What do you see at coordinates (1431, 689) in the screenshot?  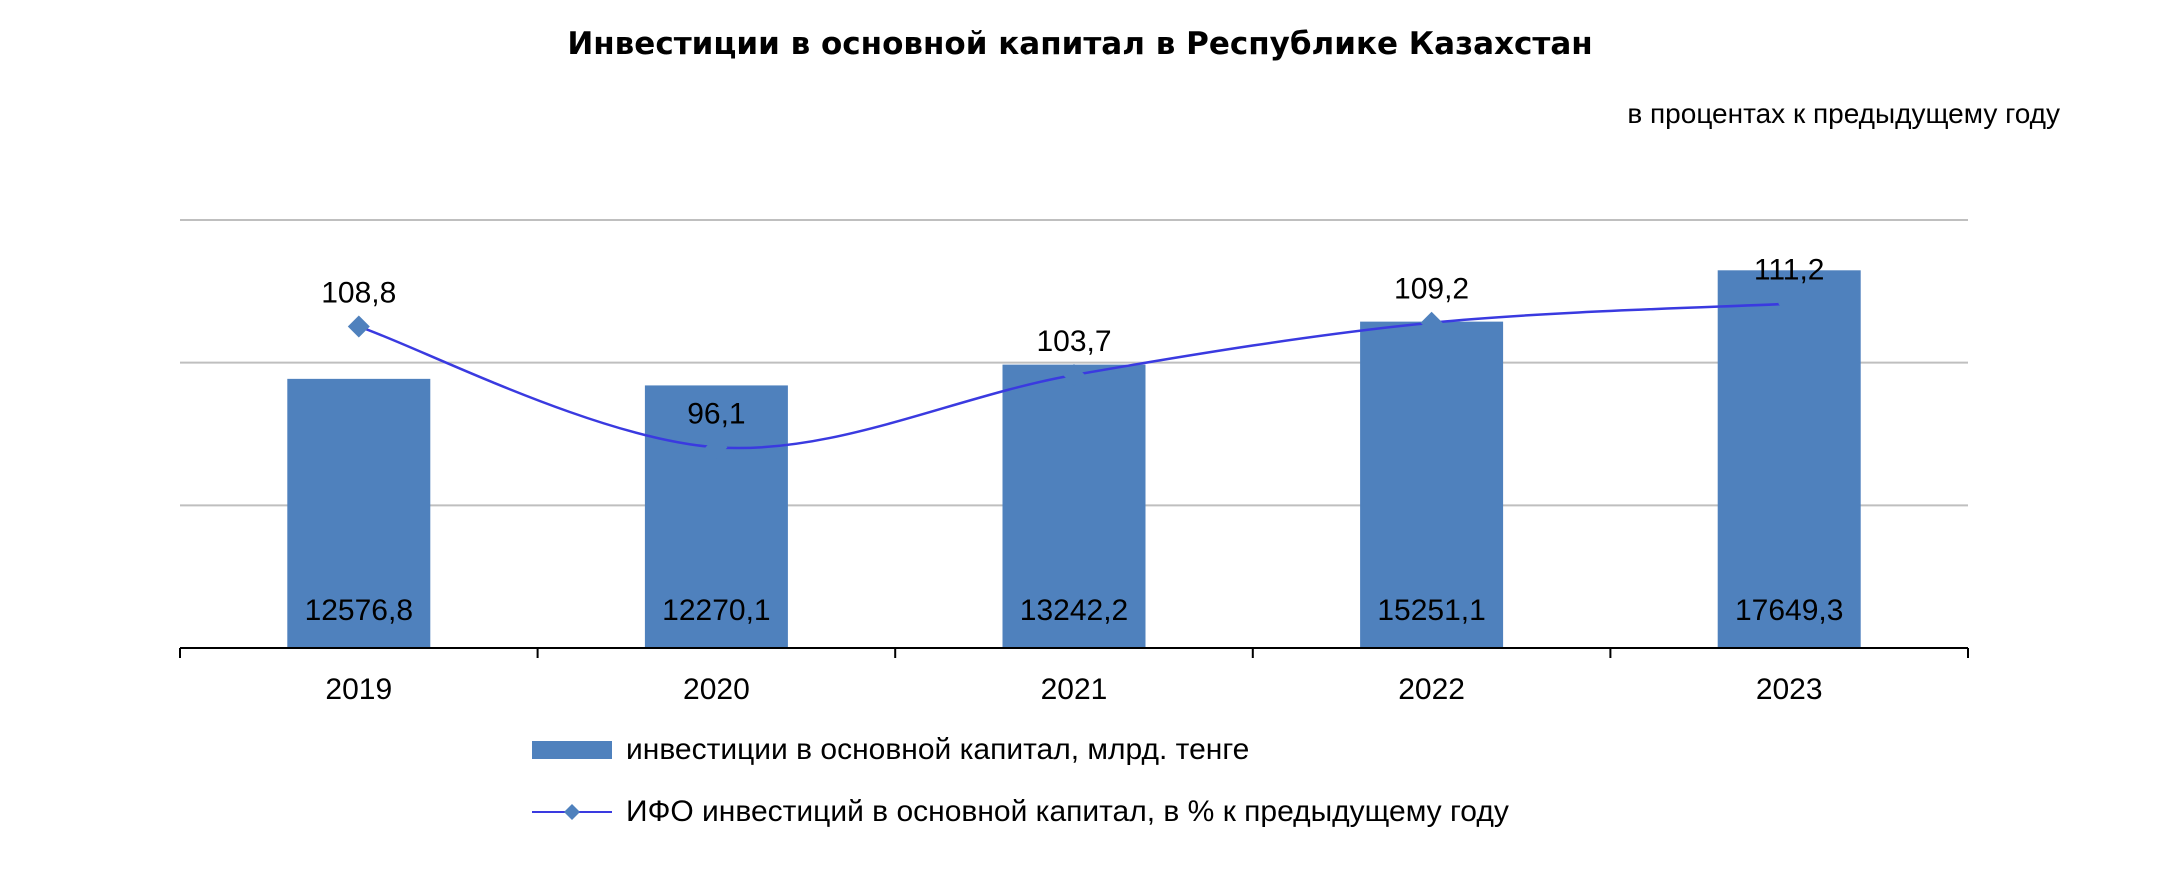 I see `x-tick-label-2022: 2022` at bounding box center [1431, 689].